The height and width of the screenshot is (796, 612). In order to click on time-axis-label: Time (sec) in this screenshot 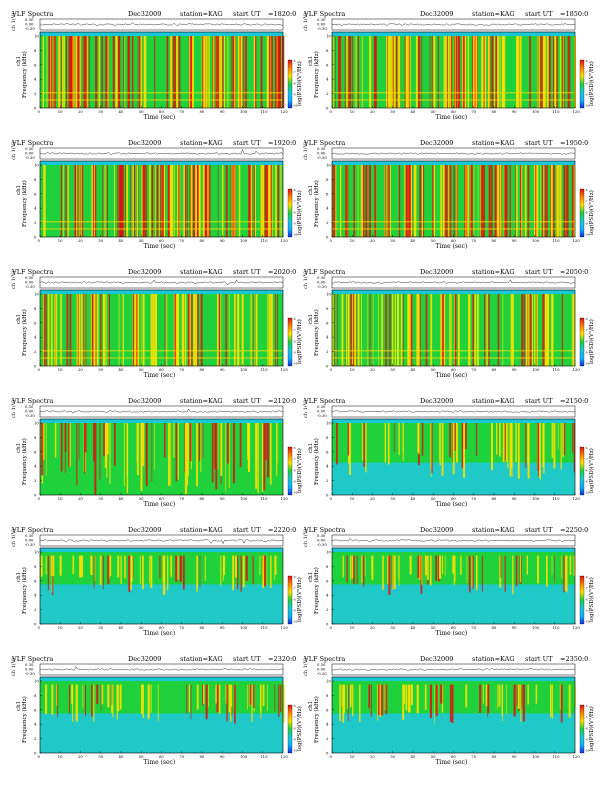, I will do `click(160, 762)`.